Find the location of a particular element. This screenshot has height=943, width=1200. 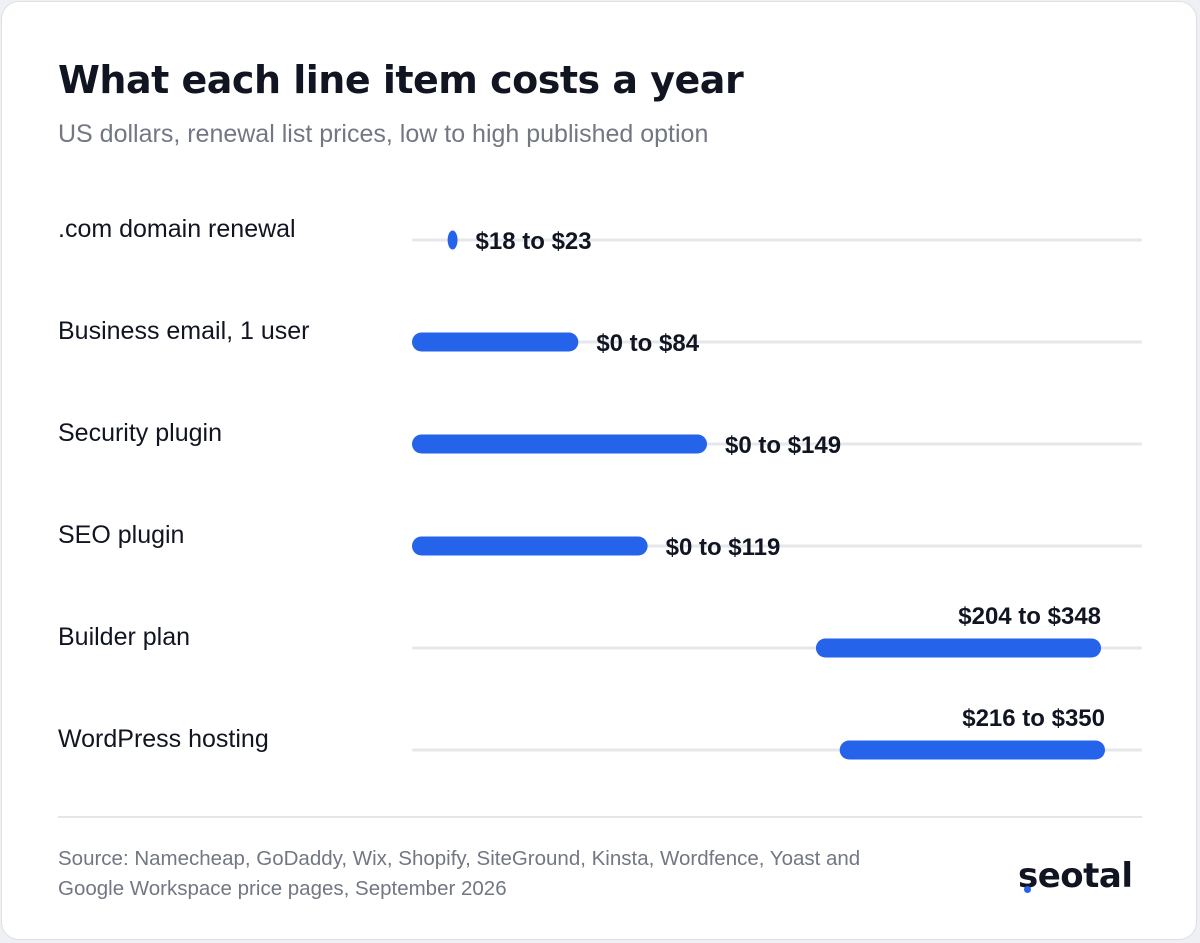

category-label: Business email, 1 user is located at coordinates (184, 331).